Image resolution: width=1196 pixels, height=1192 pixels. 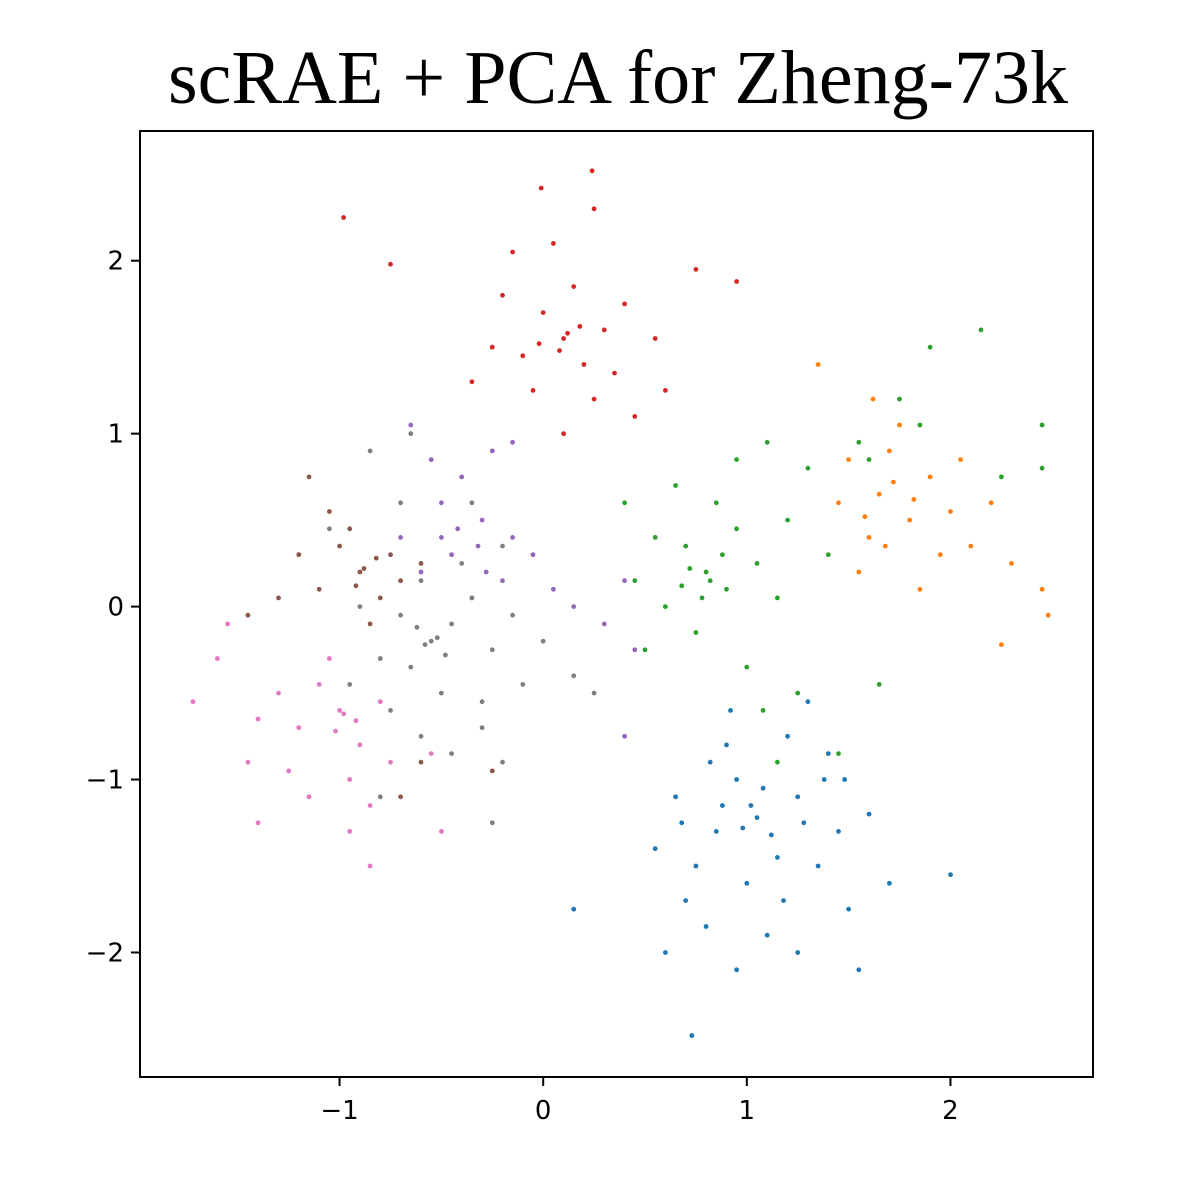 I want to click on x-tick-label: 2, so click(x=950, y=1111).